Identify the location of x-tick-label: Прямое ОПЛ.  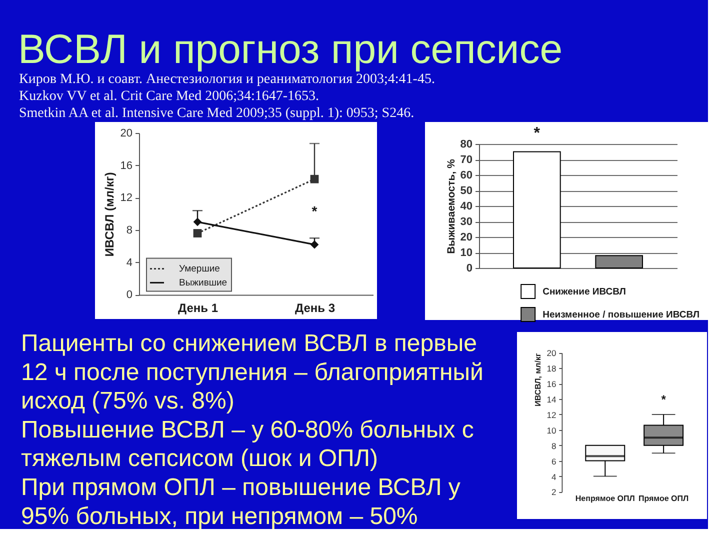
(664, 499).